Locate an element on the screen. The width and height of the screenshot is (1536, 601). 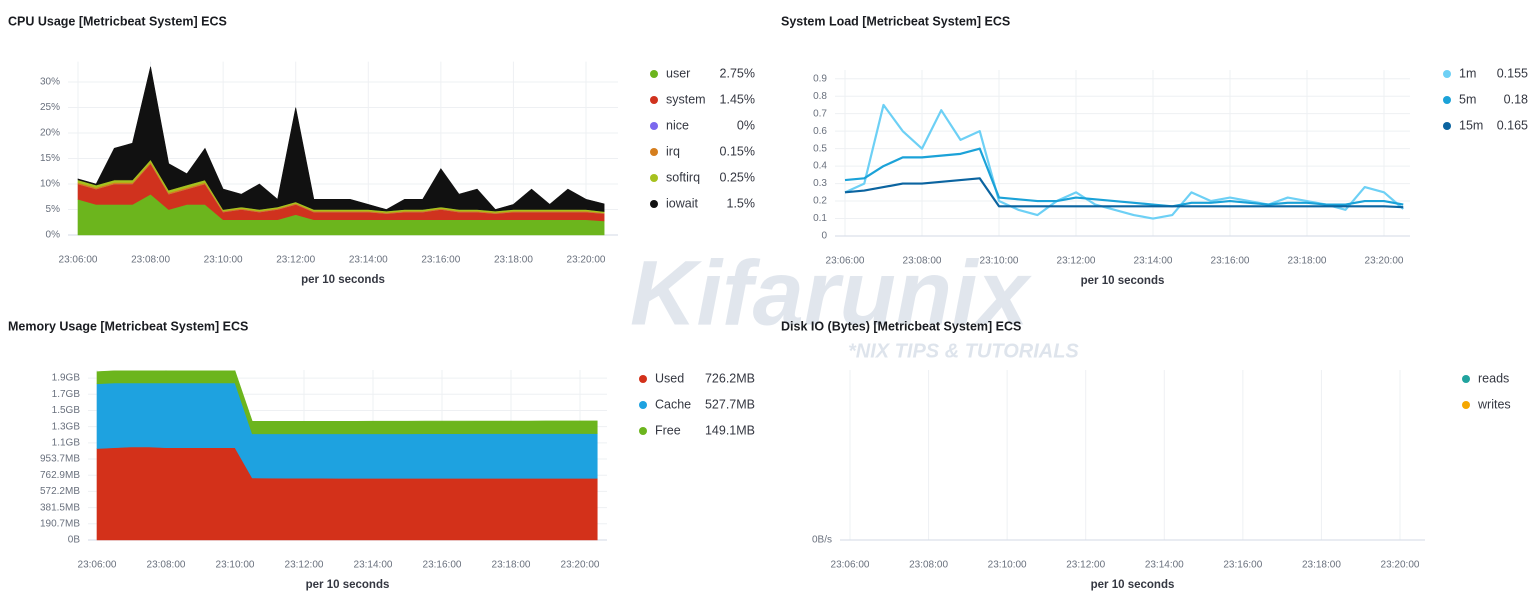
legend-value: 0.15% is located at coordinates (737, 151).